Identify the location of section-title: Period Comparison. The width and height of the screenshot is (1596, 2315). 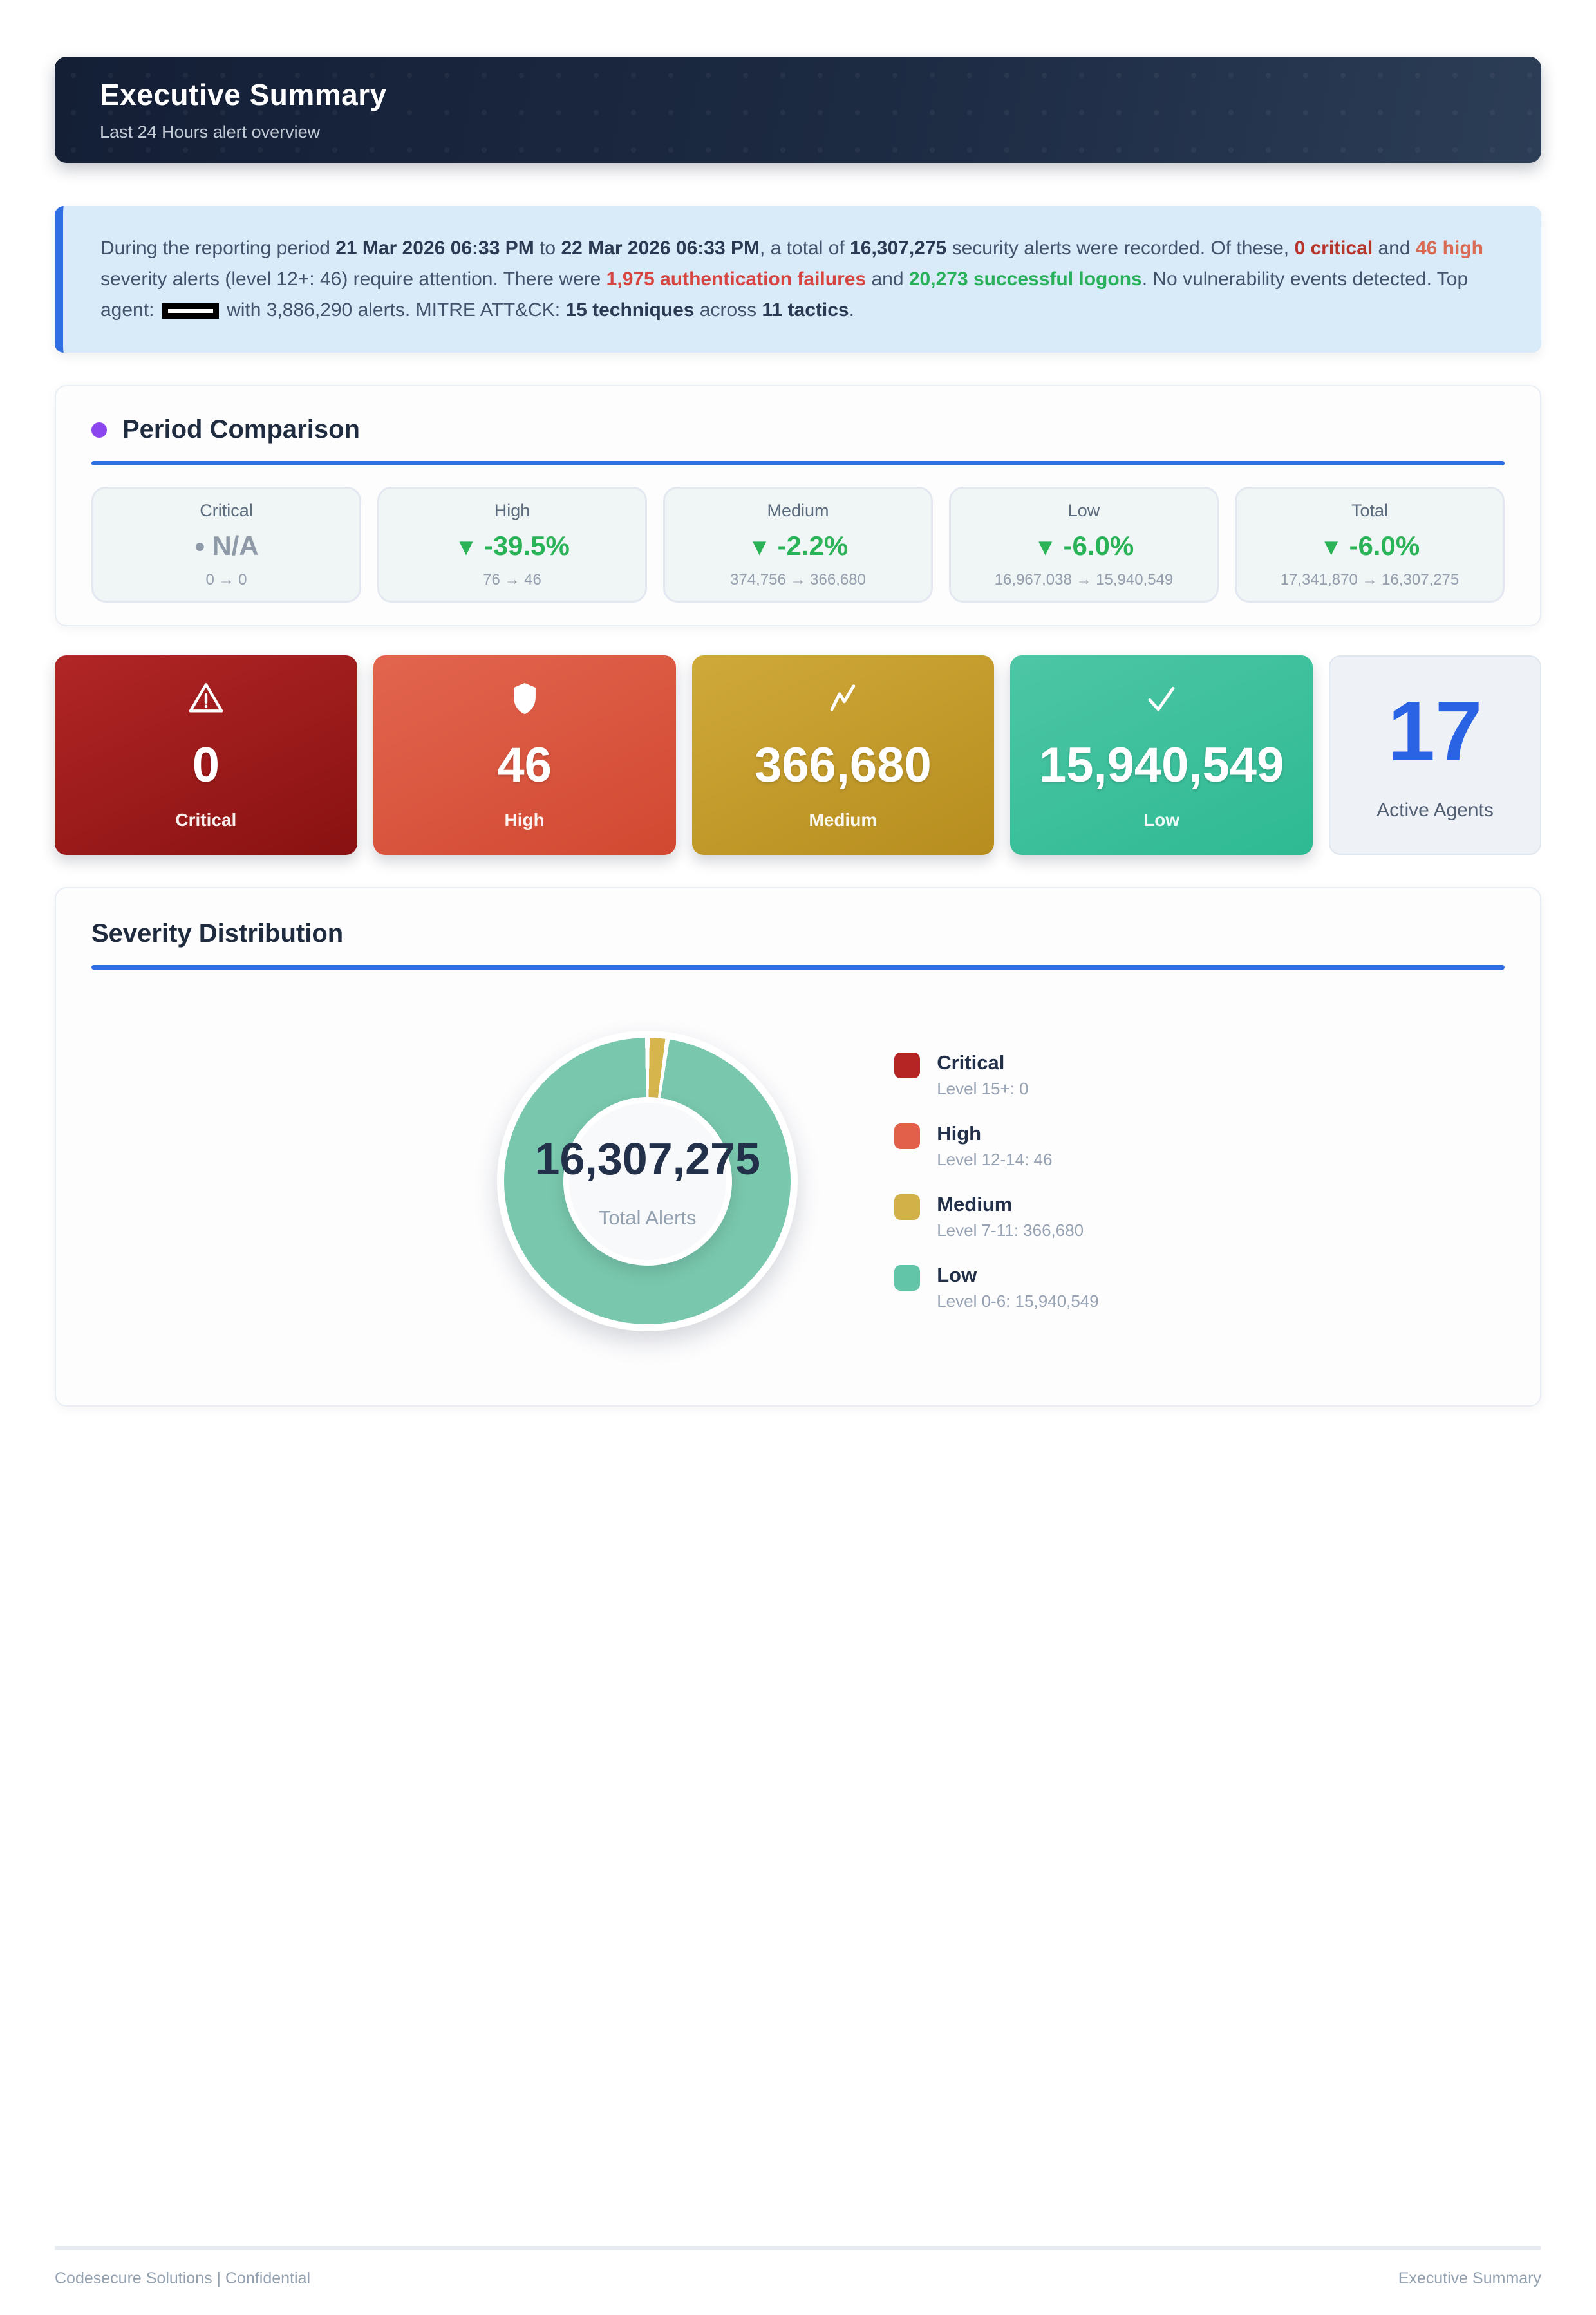
(241, 429).